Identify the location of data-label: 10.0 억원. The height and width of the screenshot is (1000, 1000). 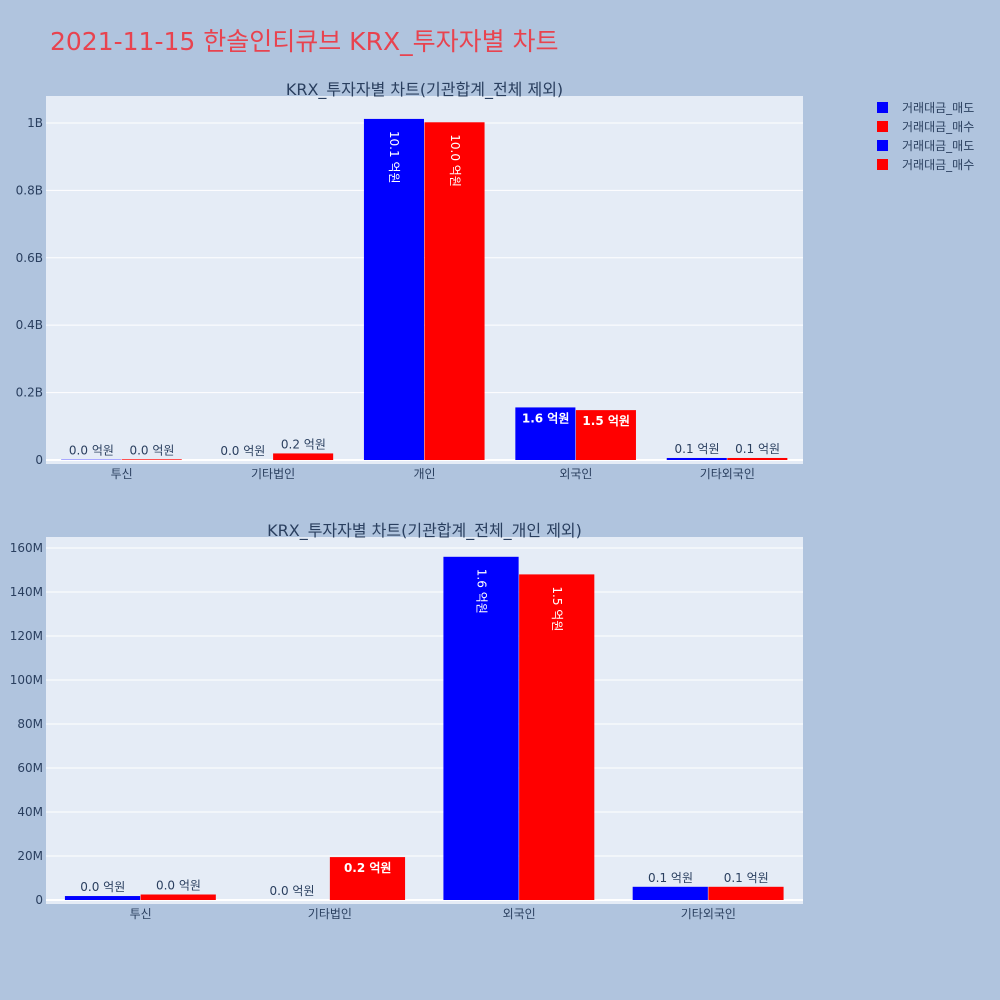
(455, 160).